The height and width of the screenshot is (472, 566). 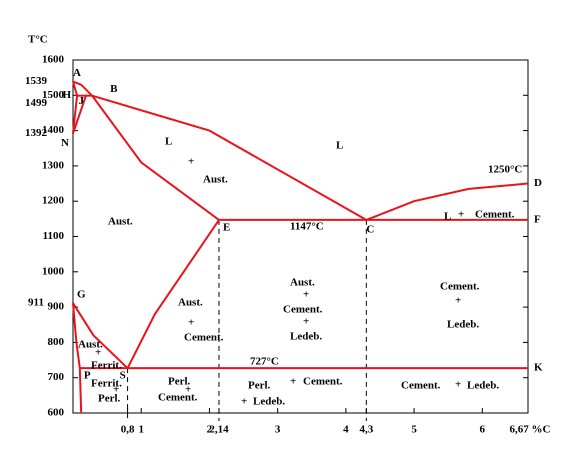 What do you see at coordinates (56, 342) in the screenshot?
I see `y-tick-label: 800` at bounding box center [56, 342].